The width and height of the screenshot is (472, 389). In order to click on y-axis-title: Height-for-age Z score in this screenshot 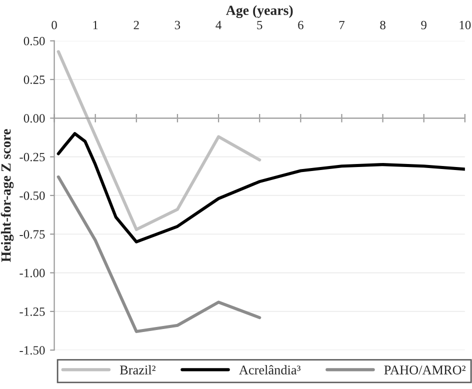, I will do `click(7, 195)`.